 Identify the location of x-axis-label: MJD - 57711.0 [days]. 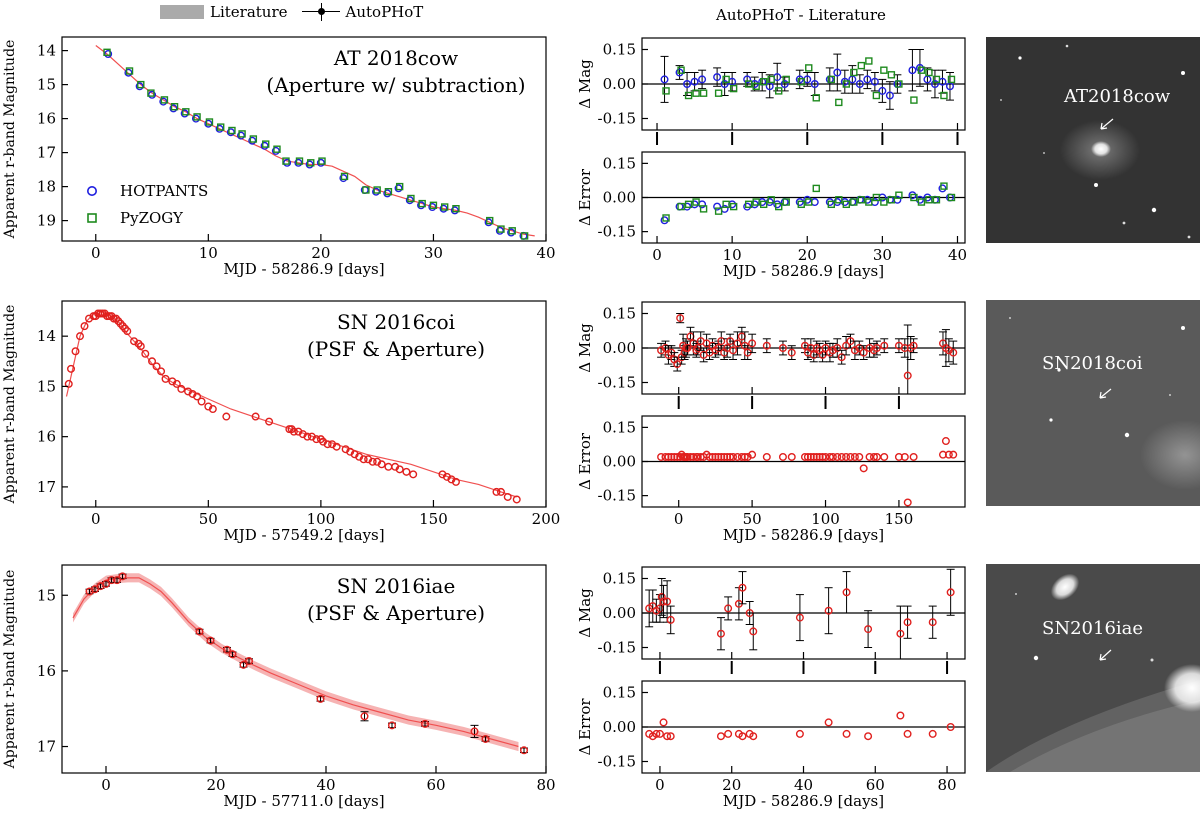
(303, 801).